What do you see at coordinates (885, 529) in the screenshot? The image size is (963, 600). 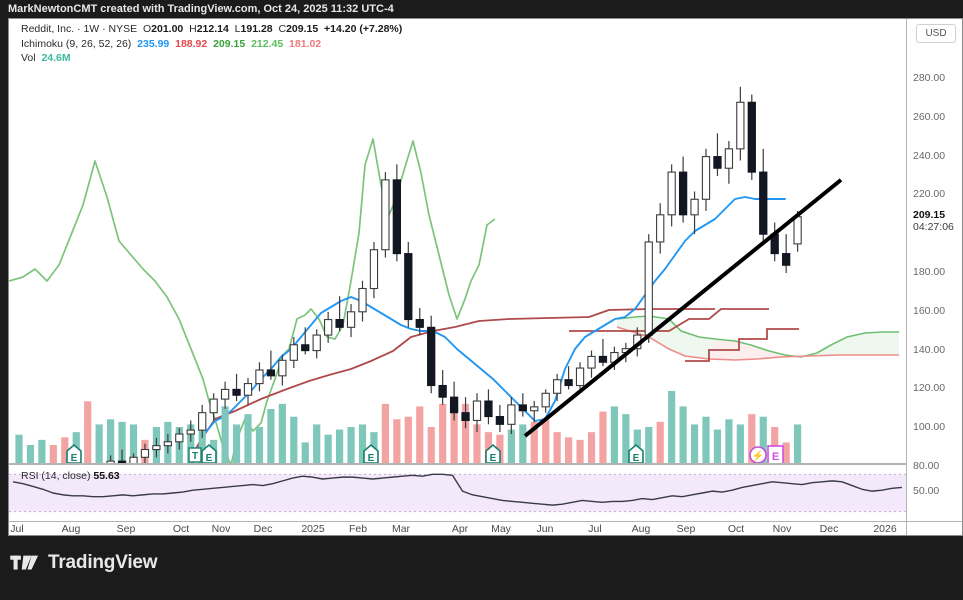 I see `time-tick: 2026` at bounding box center [885, 529].